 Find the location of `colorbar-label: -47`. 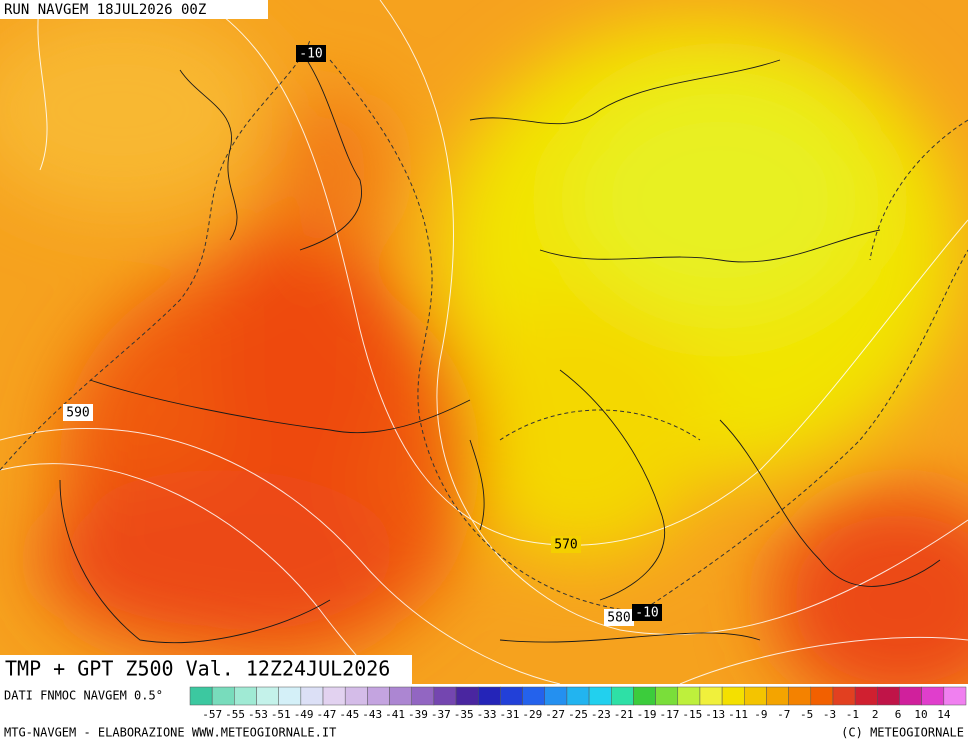

colorbar-label: -47 is located at coordinates (327, 714).